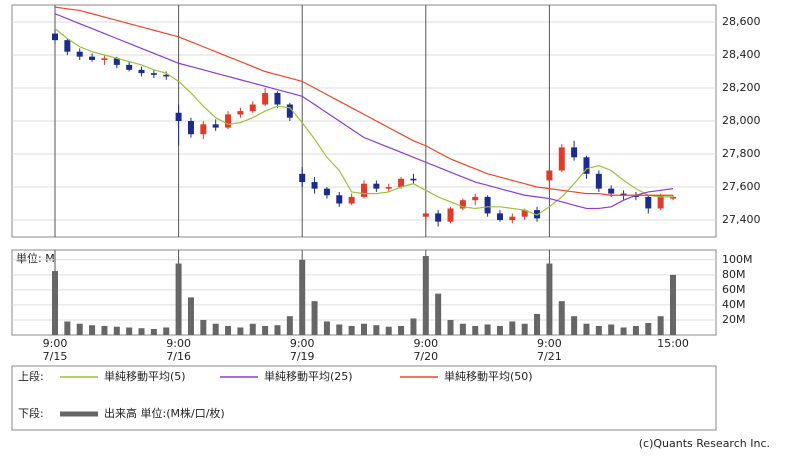 Image resolution: width=800 pixels, height=463 pixels. Describe the element at coordinates (364, 398) in the screenshot. I see `legend-box` at that location.